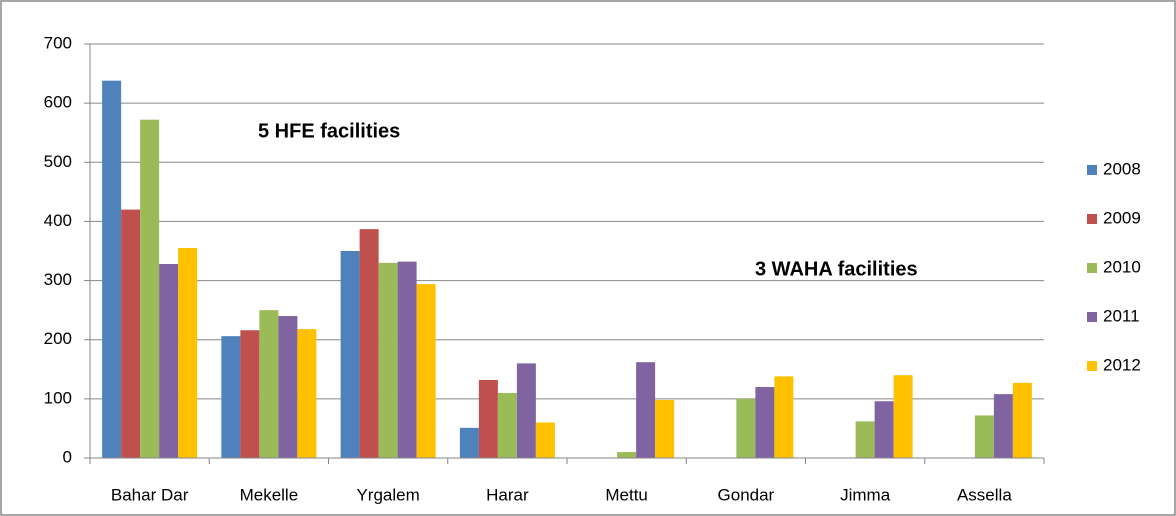 The image size is (1176, 516). I want to click on annotation: 5 HFE facilities, so click(329, 131).